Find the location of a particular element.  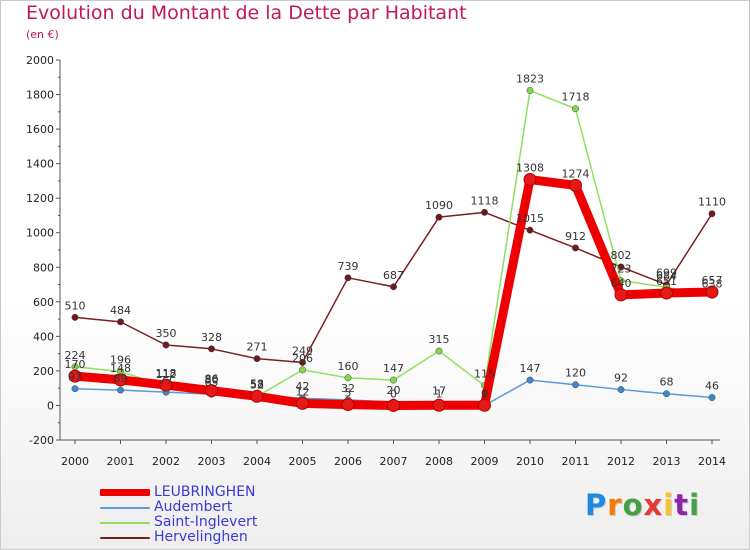

x-tick-label: 2010 is located at coordinates (530, 461).